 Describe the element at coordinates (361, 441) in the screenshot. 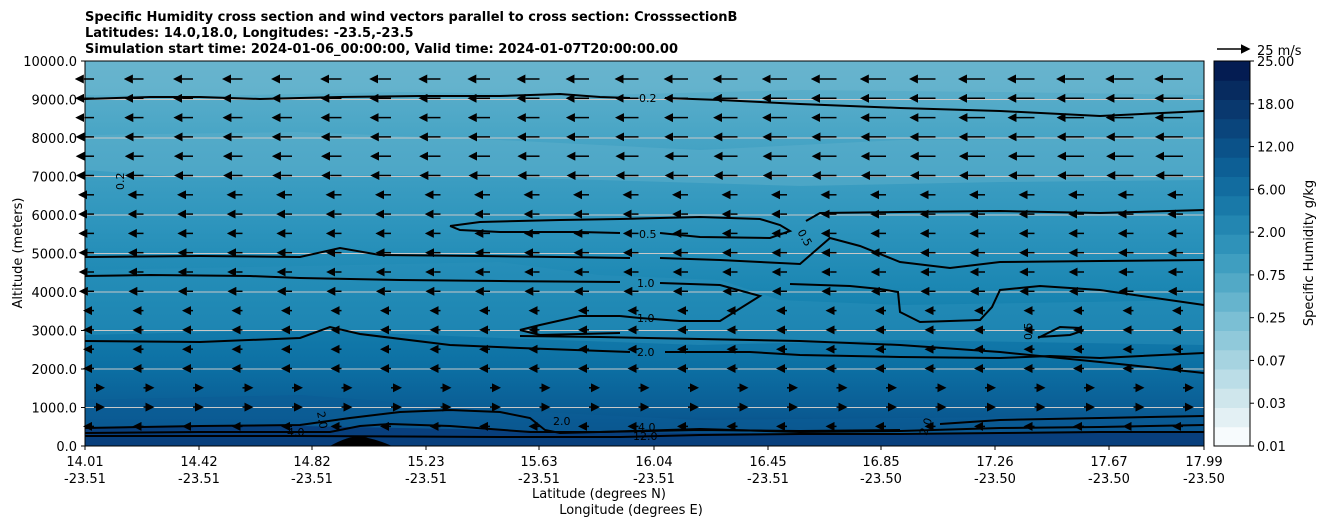

I see `terrain-bump` at that location.